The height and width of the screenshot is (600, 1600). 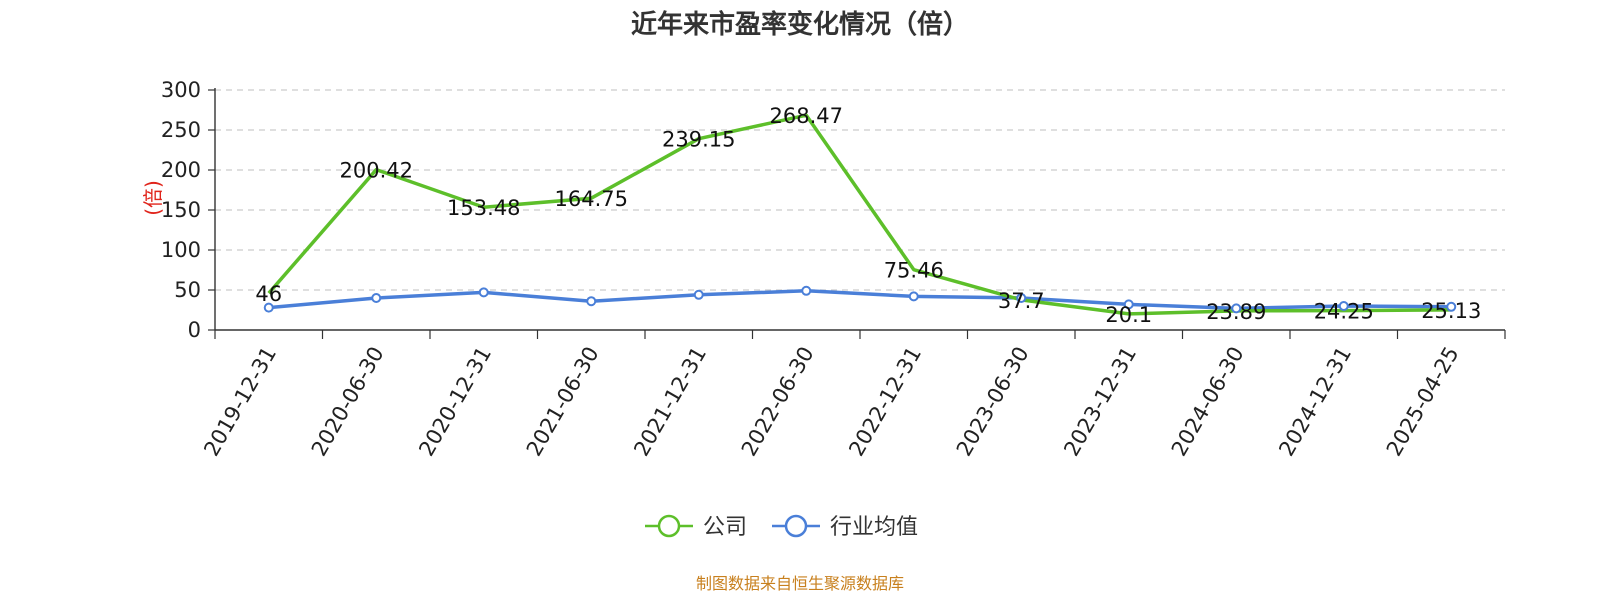 What do you see at coordinates (181, 130) in the screenshot?
I see `y-tick-label: 250` at bounding box center [181, 130].